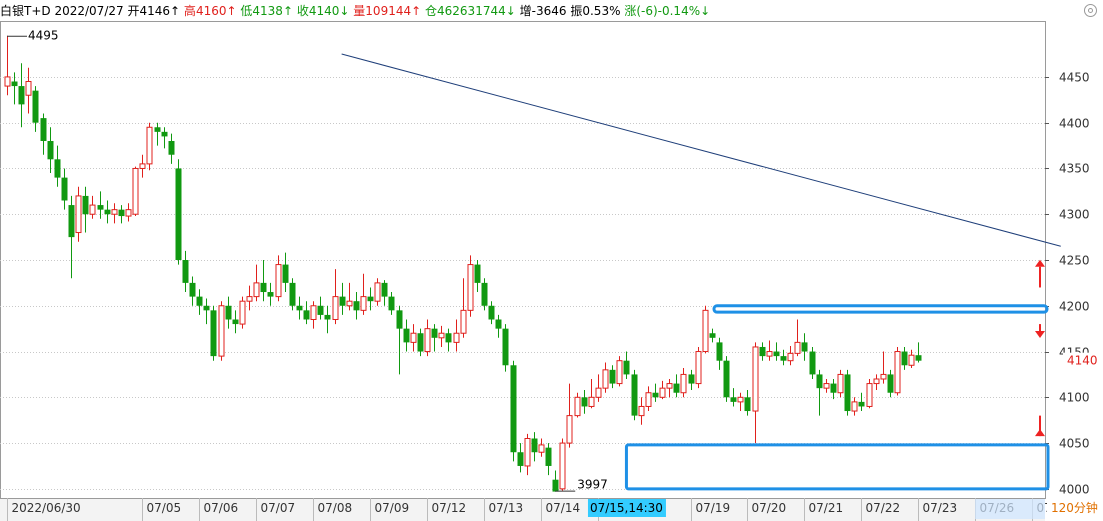 This screenshot has width=1103, height=521. I want to click on x-tick-label: 07/05, so click(164, 508).